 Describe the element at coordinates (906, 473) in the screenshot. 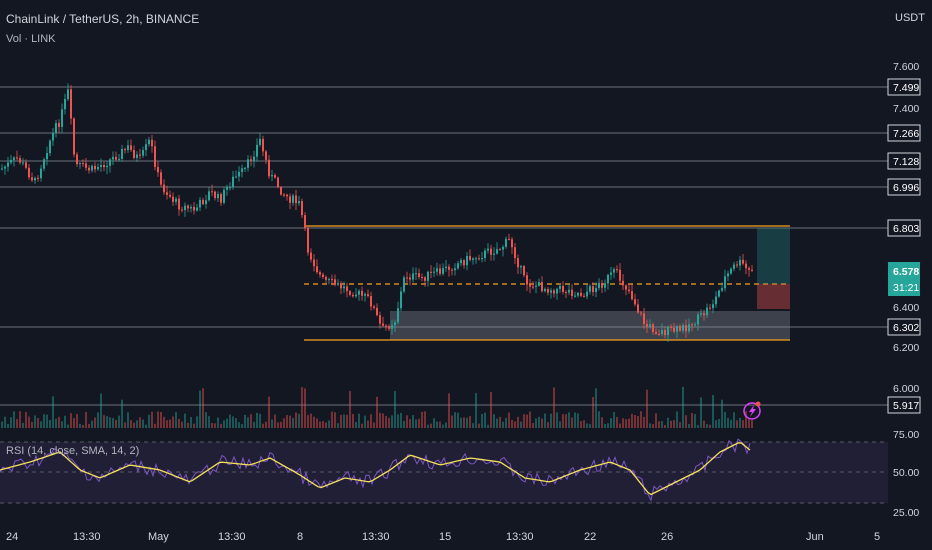

I see `rsi-tick: 50.00` at that location.